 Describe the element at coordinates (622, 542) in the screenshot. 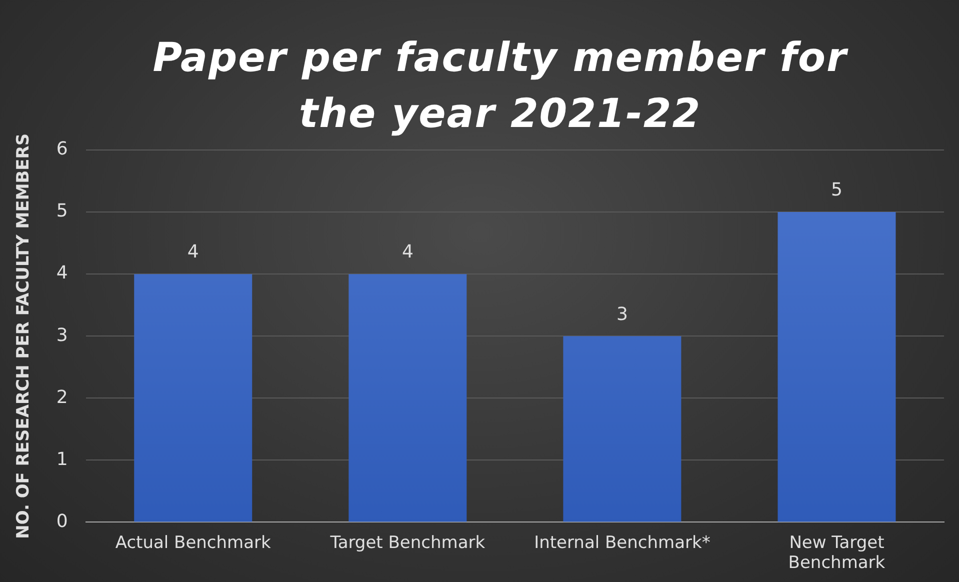

I see `x-tick-label: Internal Benchmark*` at that location.